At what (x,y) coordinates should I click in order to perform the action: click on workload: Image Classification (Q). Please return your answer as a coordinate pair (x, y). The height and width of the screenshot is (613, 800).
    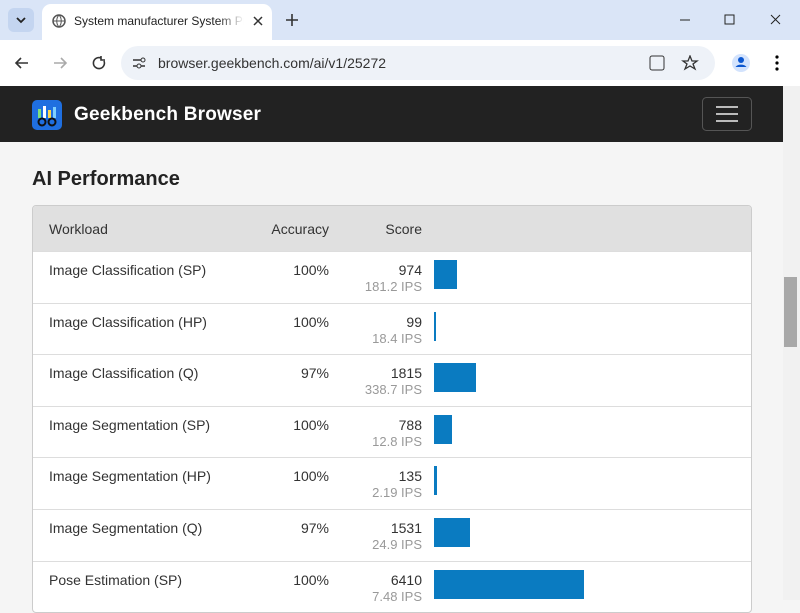
    Looking at the image, I should click on (124, 373).